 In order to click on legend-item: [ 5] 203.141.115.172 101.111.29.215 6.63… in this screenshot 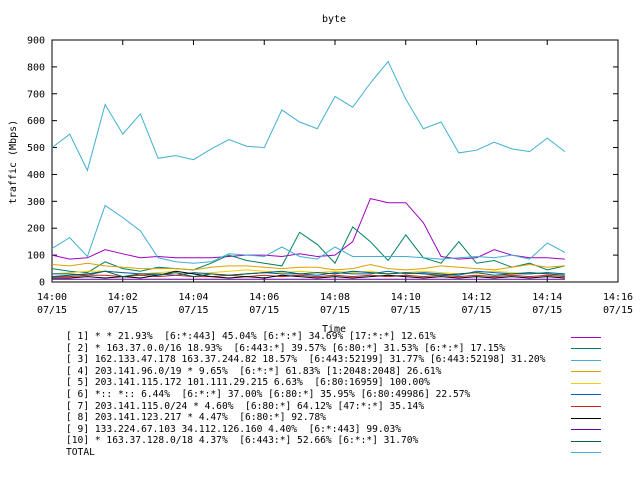, I will do `click(353, 383)`.